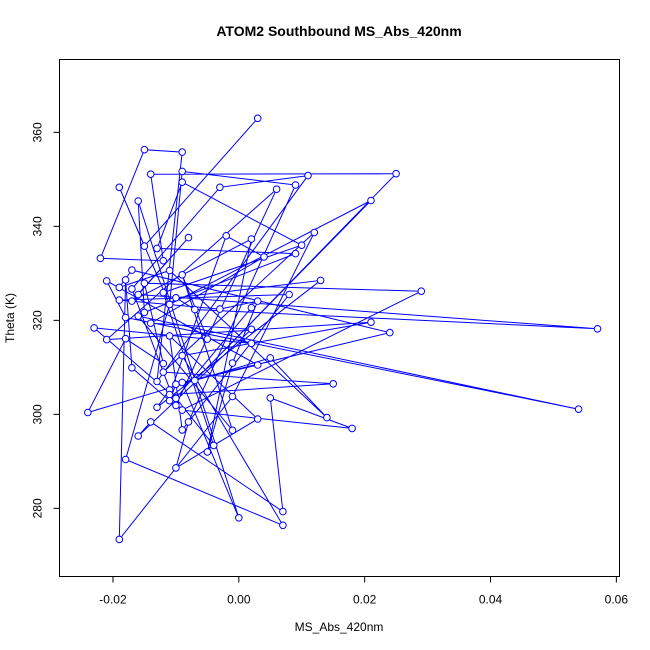 This screenshot has height=650, width=650. I want to click on y-tick-label: 320, so click(38, 320).